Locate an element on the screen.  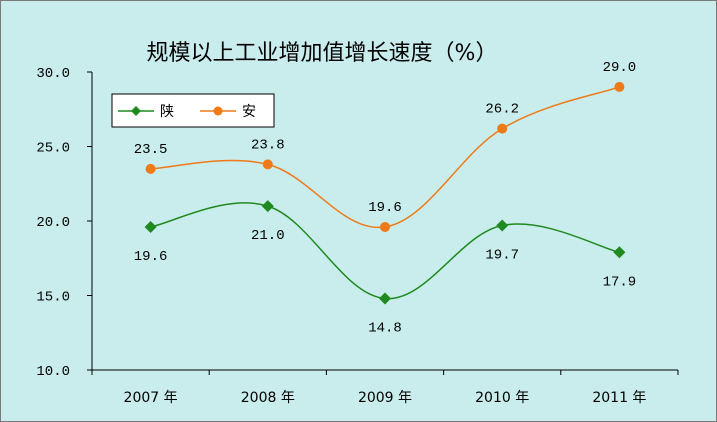
x-tick-label: 2009 年 is located at coordinates (385, 398).